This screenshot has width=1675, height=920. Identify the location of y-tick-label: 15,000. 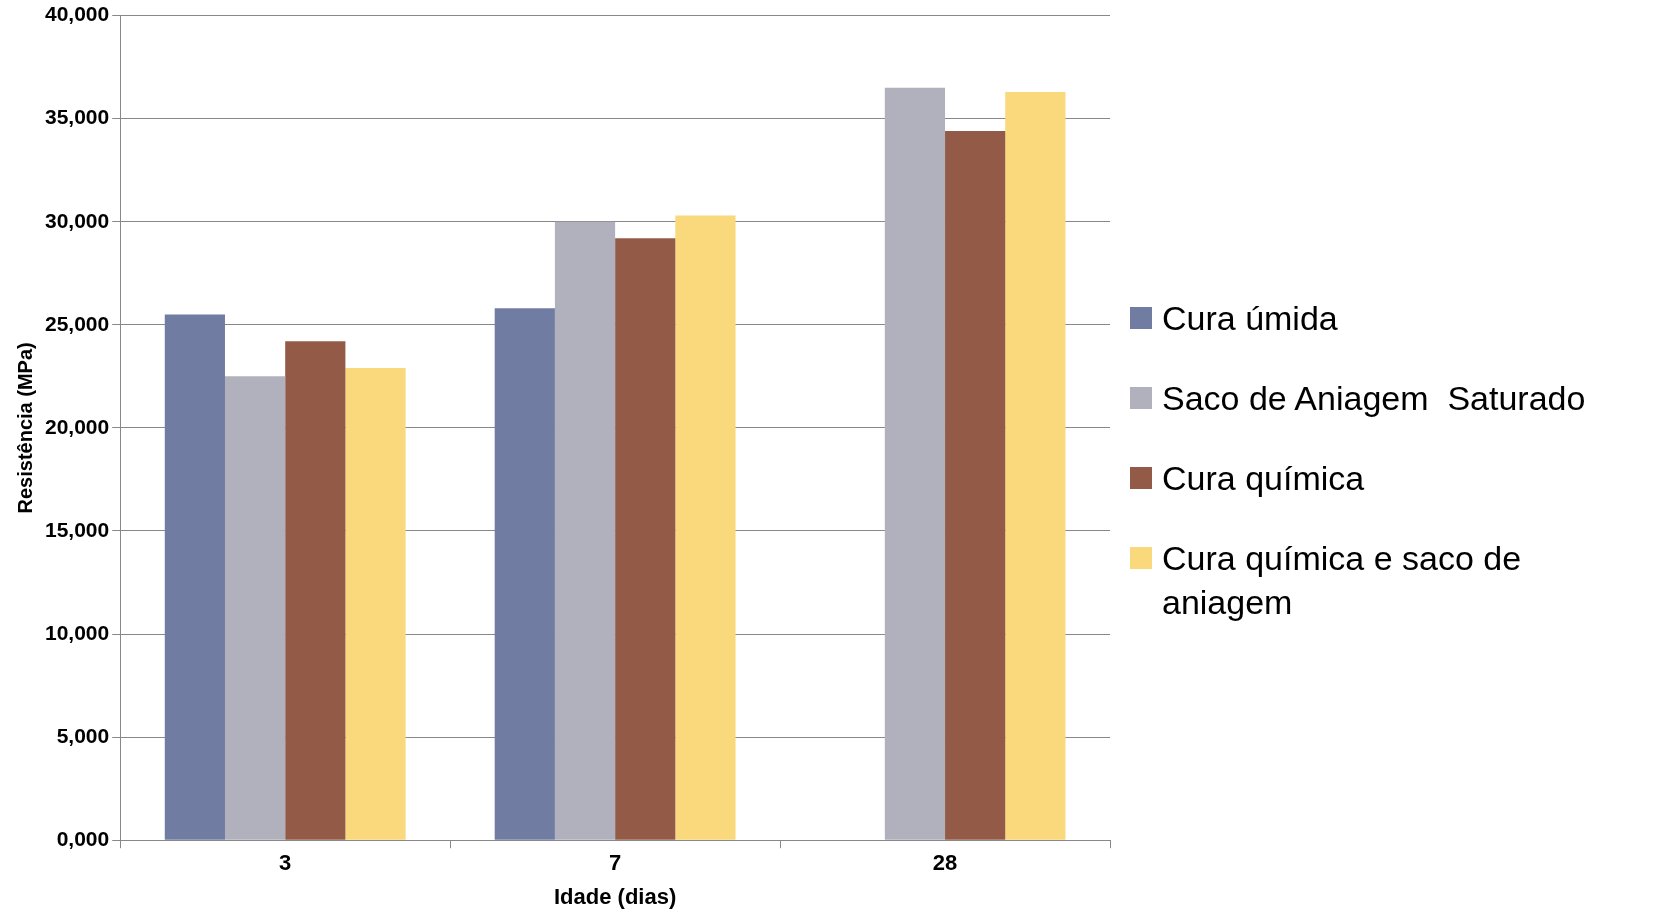
(77, 529).